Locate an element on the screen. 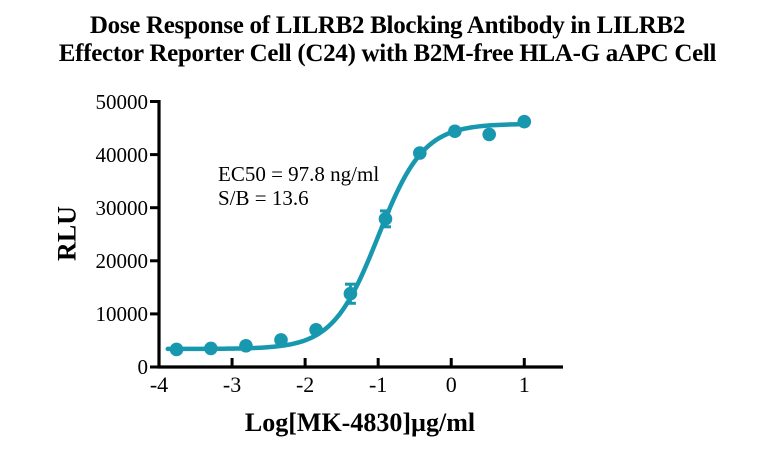 The height and width of the screenshot is (456, 775). y-tick-label: 20000 is located at coordinates (122, 260).